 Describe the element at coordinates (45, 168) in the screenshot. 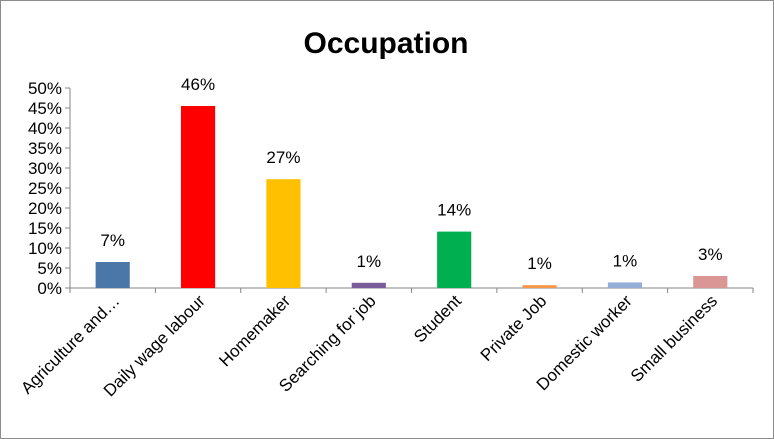

I see `y-tick-label: 30%` at that location.